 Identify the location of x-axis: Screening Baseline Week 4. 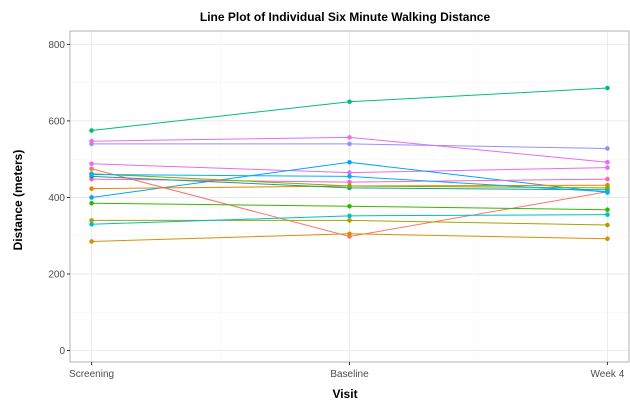
(347, 371).